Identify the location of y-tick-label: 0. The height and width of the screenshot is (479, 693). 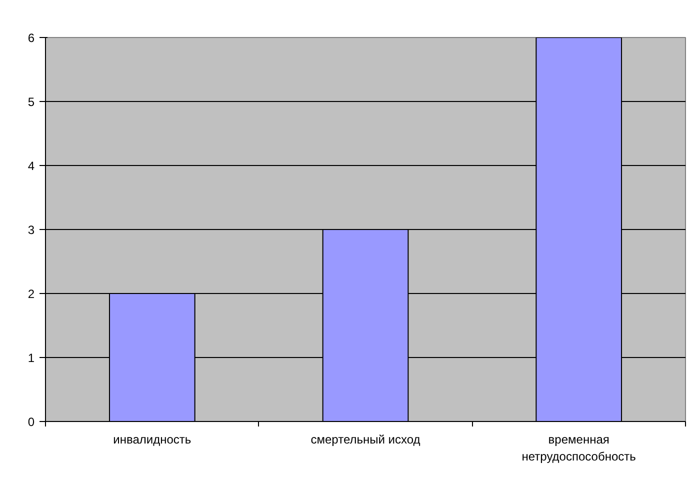
(31, 422).